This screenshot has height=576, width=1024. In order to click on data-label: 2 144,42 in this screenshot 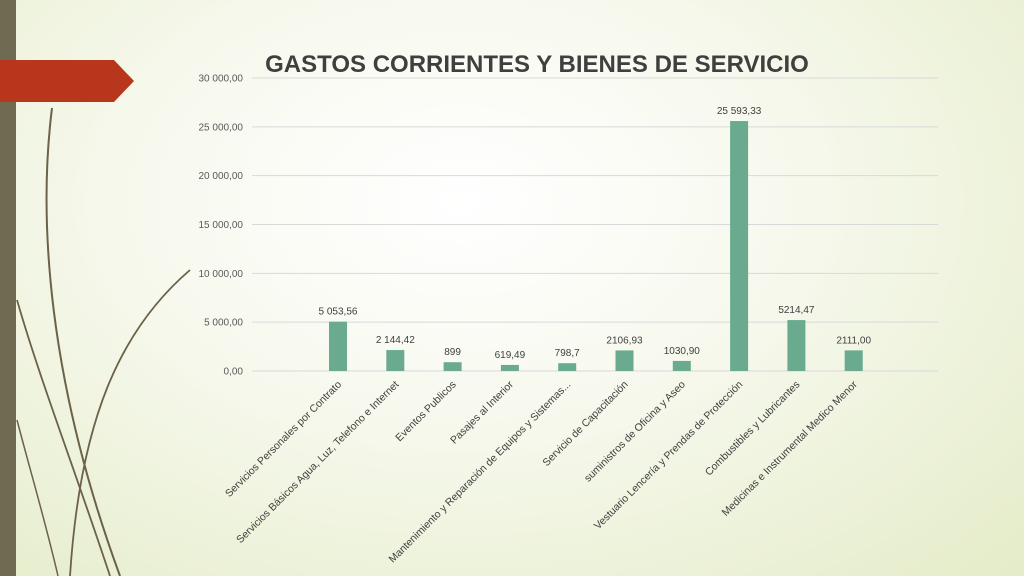, I will do `click(395, 340)`.